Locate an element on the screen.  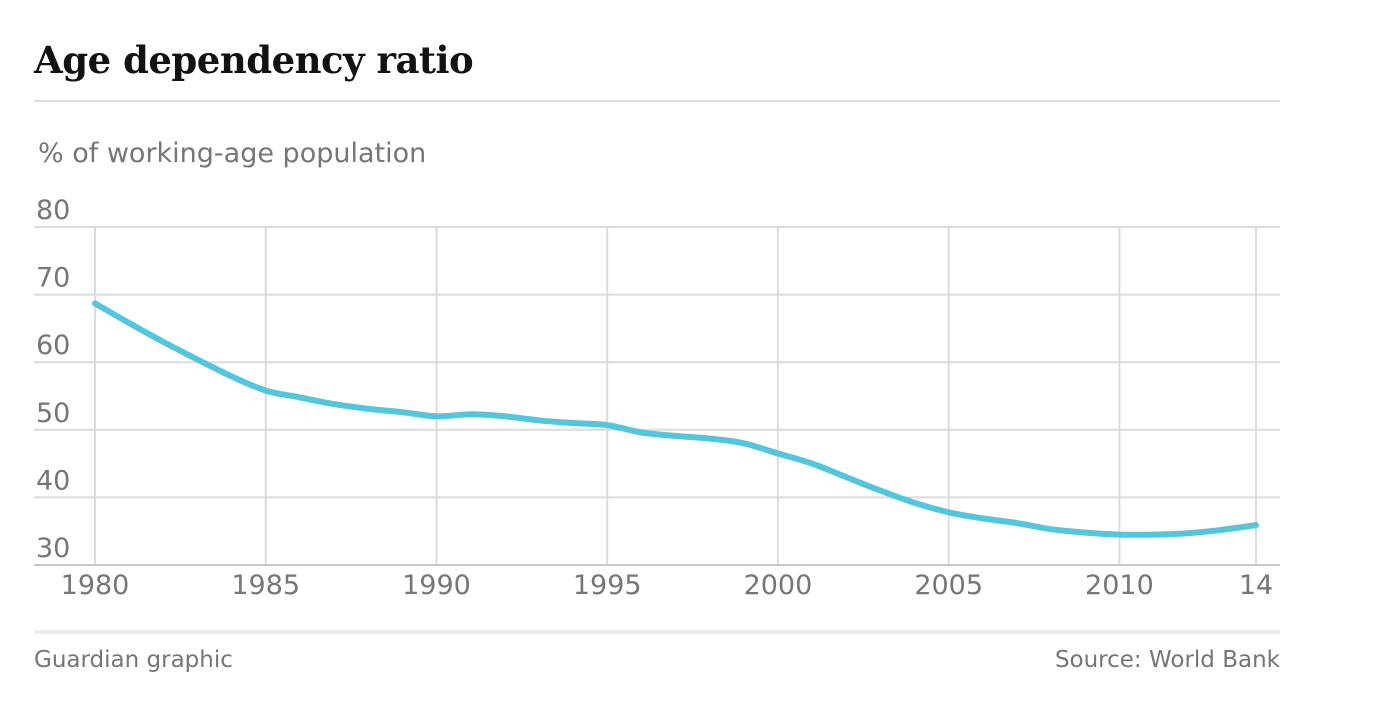
data-point-1994 is located at coordinates (573, 423).